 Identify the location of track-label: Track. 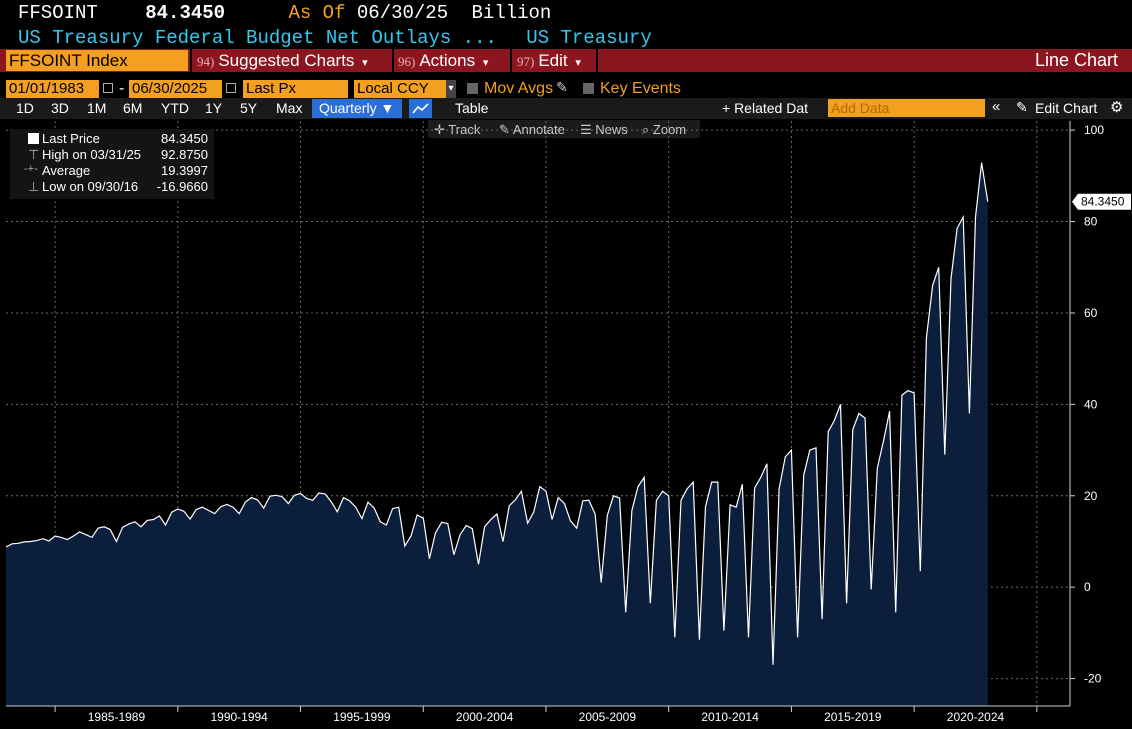
(464, 129).